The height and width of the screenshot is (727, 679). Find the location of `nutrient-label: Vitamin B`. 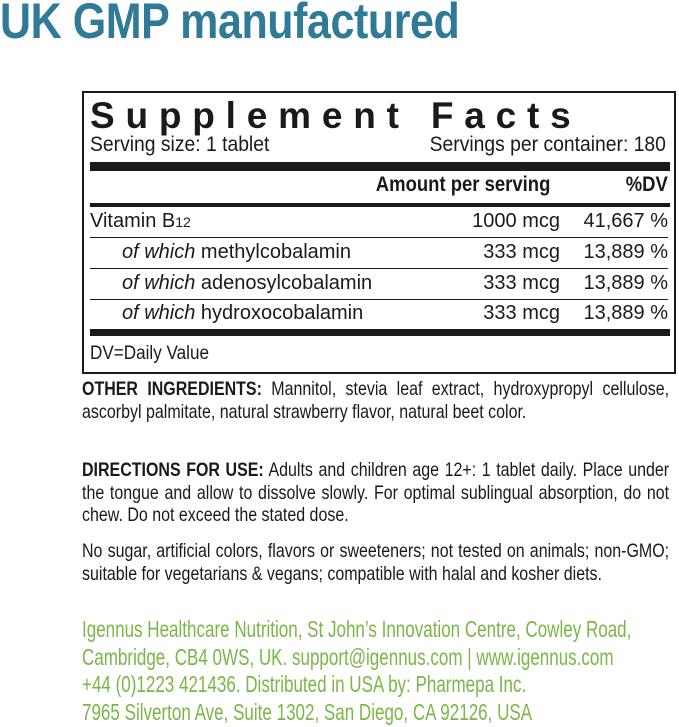

nutrient-label: Vitamin B is located at coordinates (133, 221).